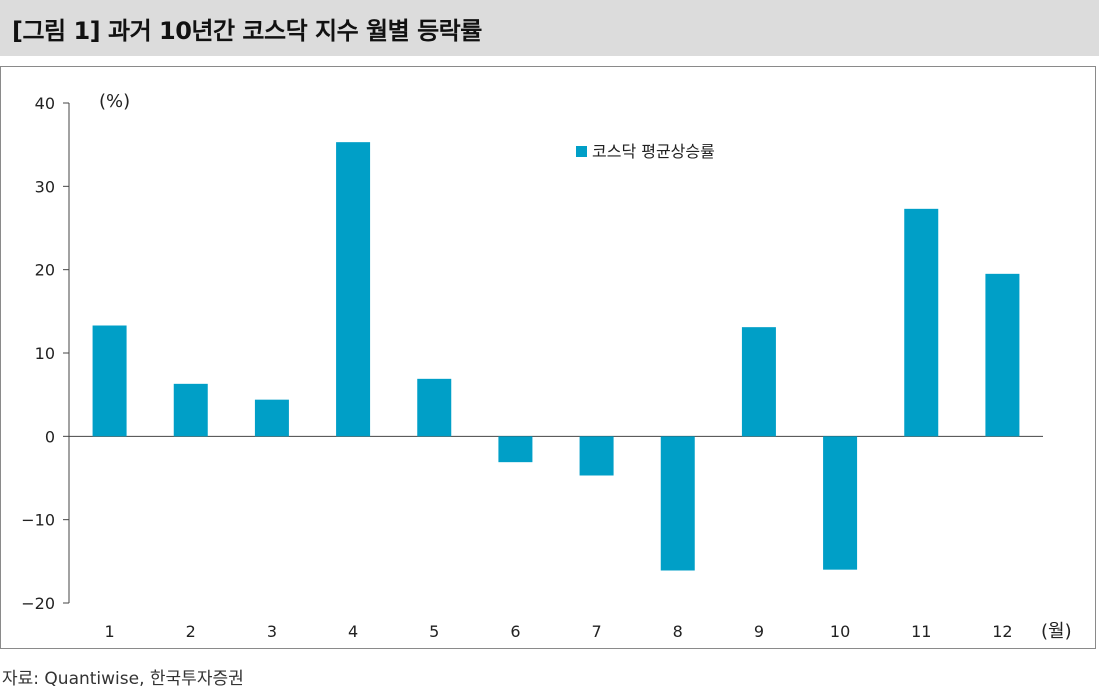 This screenshot has width=1099, height=695. What do you see at coordinates (434, 631) in the screenshot?
I see `x-tick-label: 5` at bounding box center [434, 631].